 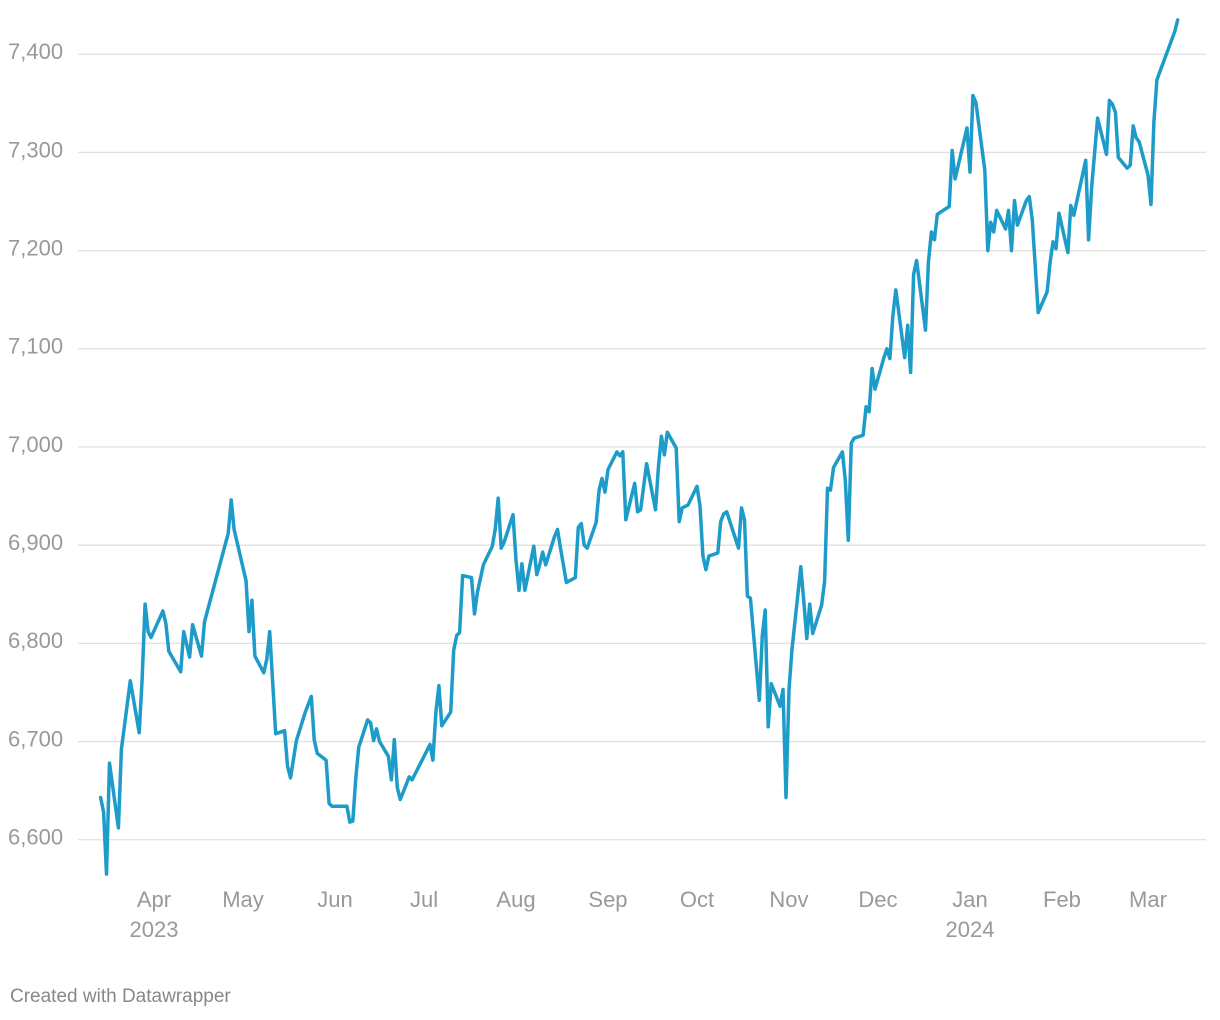 What do you see at coordinates (969, 929) in the screenshot?
I see `x-year-label: 2024` at bounding box center [969, 929].